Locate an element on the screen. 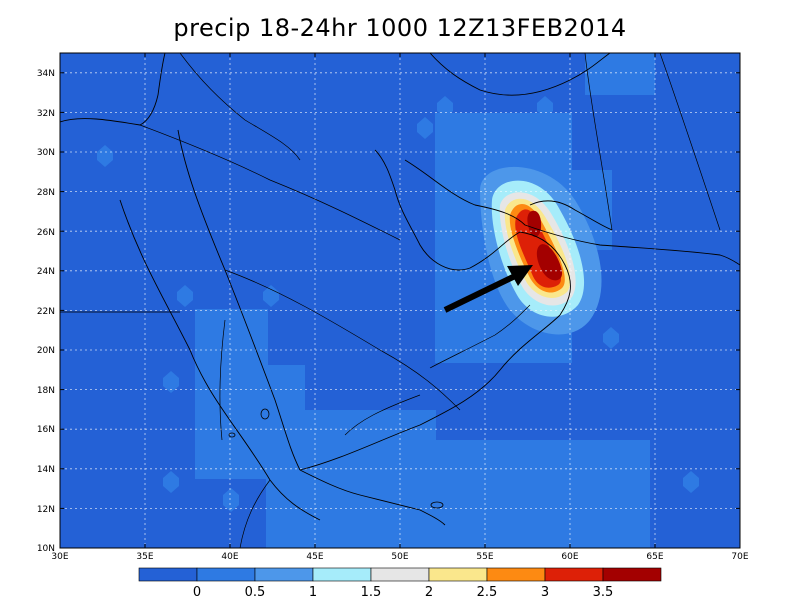 This screenshot has width=800, height=600. lon-tick-label: 50E is located at coordinates (399, 557).